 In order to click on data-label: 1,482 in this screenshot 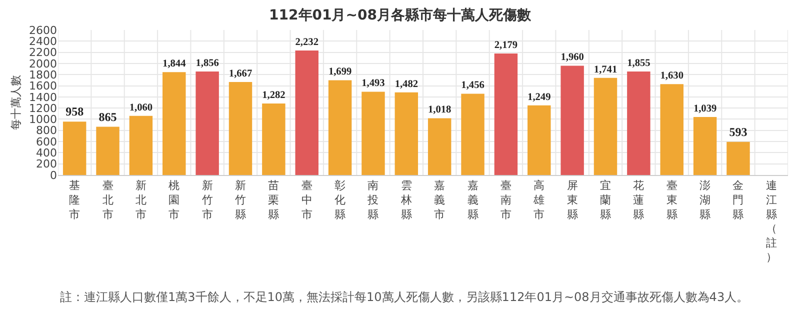, I will do `click(406, 84)`.